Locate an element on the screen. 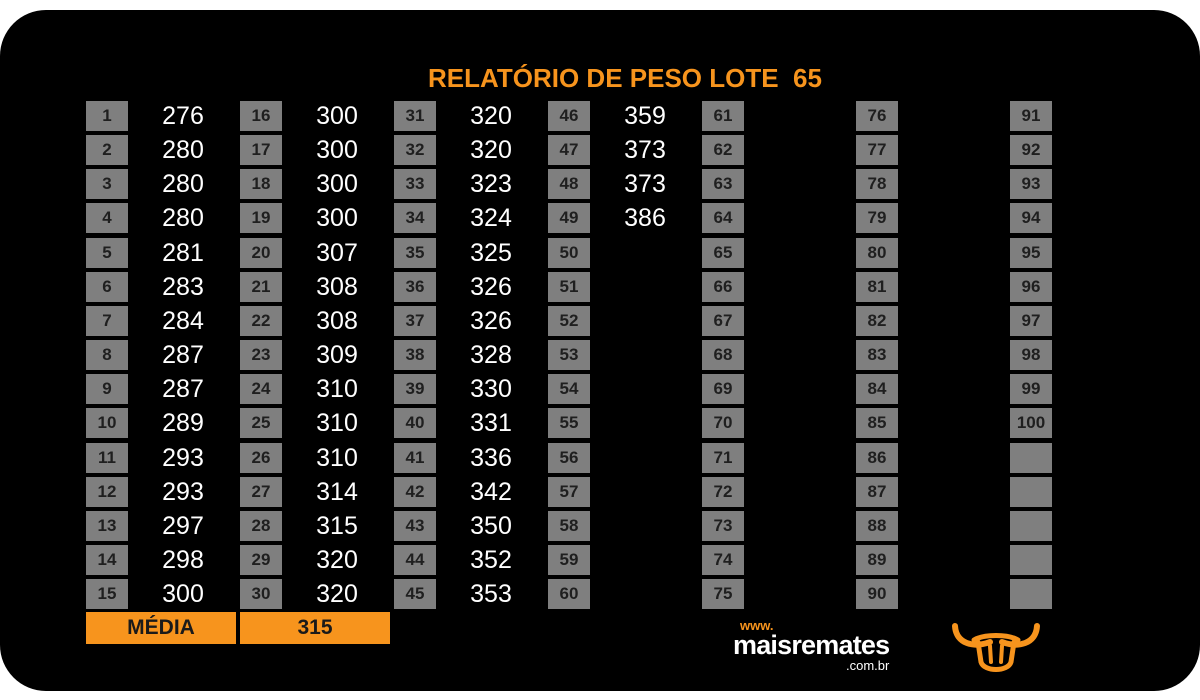 This screenshot has width=1200, height=700. lot-number-cell: 7 is located at coordinates (107, 320).